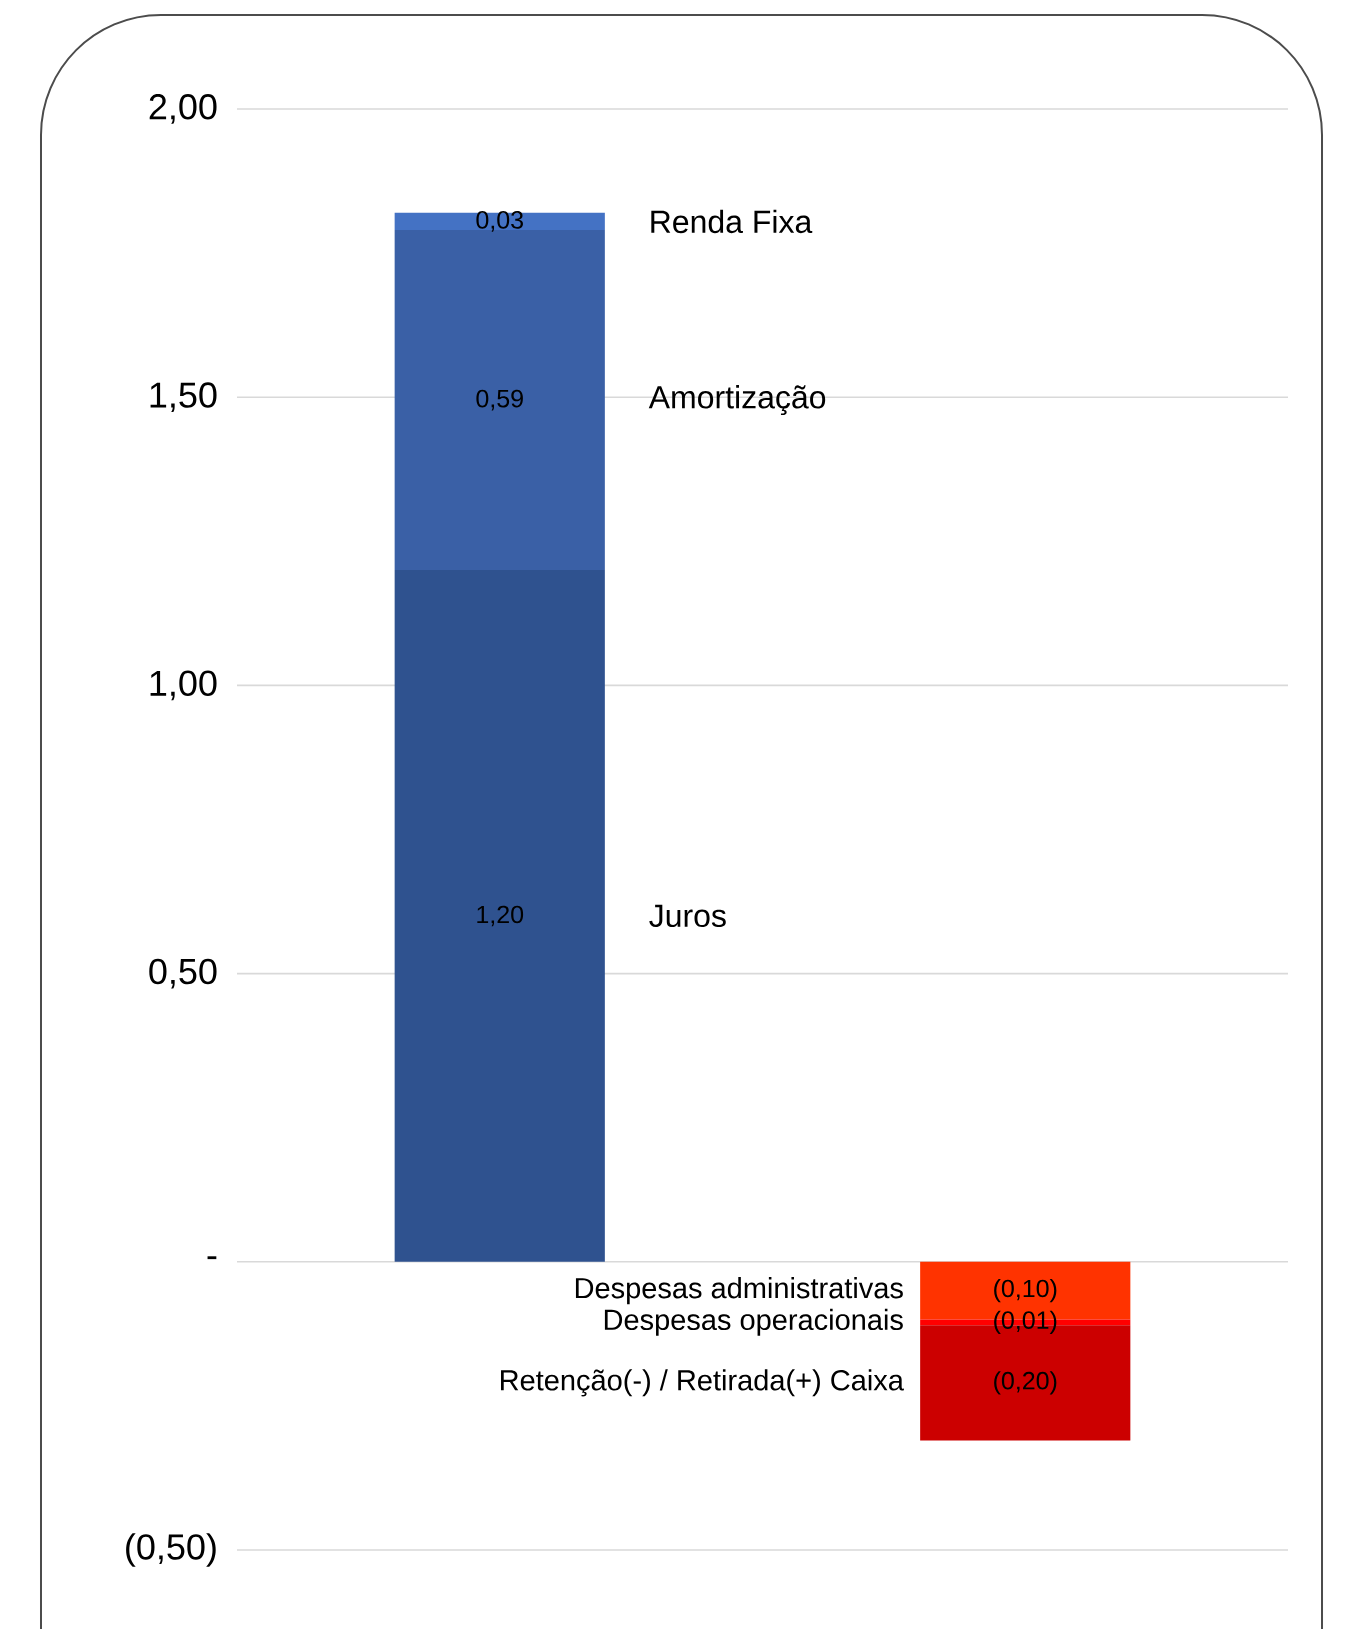 This screenshot has height=1629, width=1347. Describe the element at coordinates (183, 685) in the screenshot. I see `y-tick-label: 1,00` at that location.